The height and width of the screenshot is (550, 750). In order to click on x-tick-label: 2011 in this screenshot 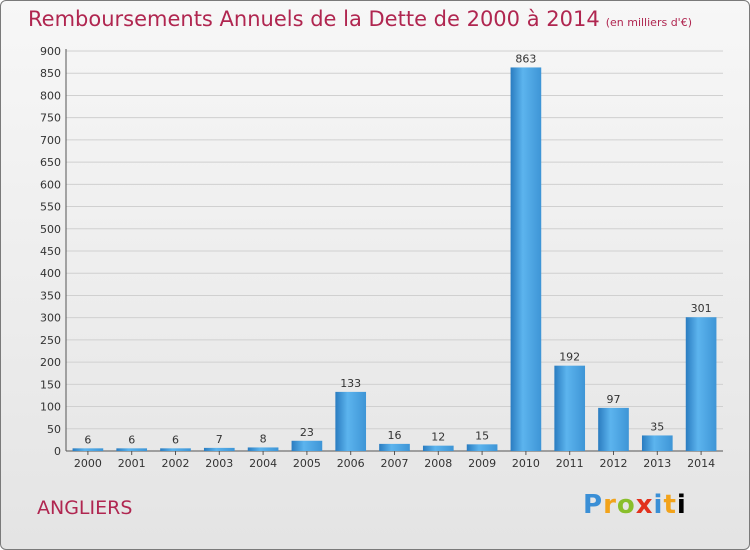, I will do `click(570, 463)`.